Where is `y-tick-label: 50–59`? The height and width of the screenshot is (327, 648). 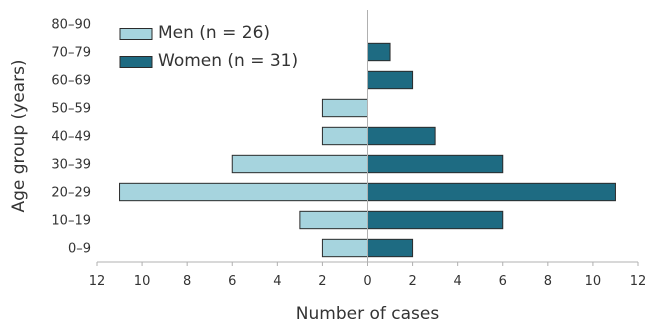
y-tick-label: 50–59 is located at coordinates (71, 109).